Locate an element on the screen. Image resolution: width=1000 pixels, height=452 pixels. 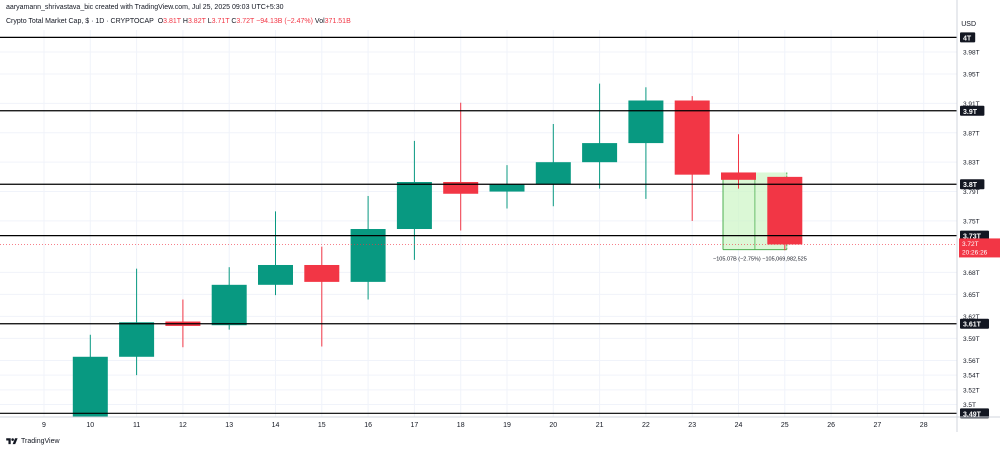
x-tick-label: 19 is located at coordinates (507, 425).